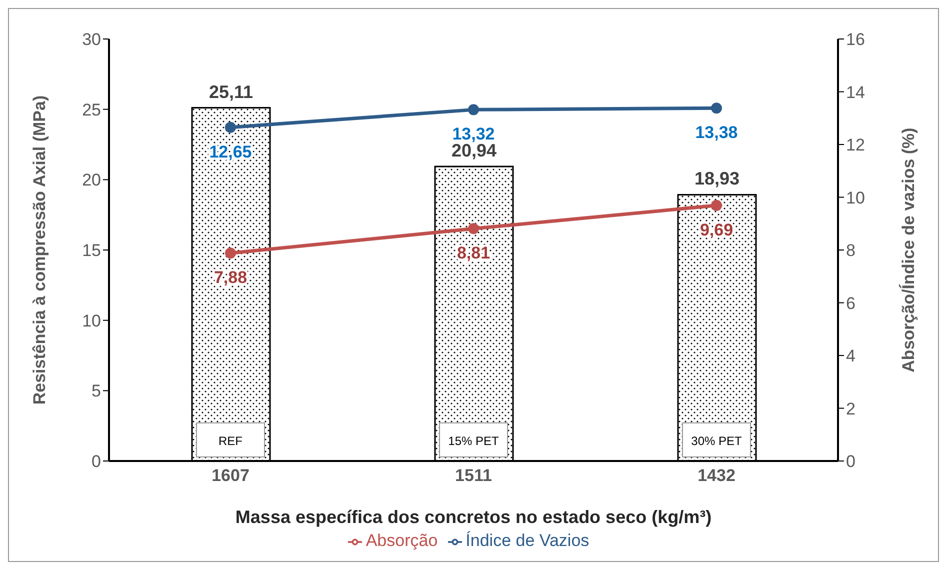 Image resolution: width=947 pixels, height=570 pixels. What do you see at coordinates (528, 540) in the screenshot?
I see `legend-label: Índice de Vazios` at bounding box center [528, 540].